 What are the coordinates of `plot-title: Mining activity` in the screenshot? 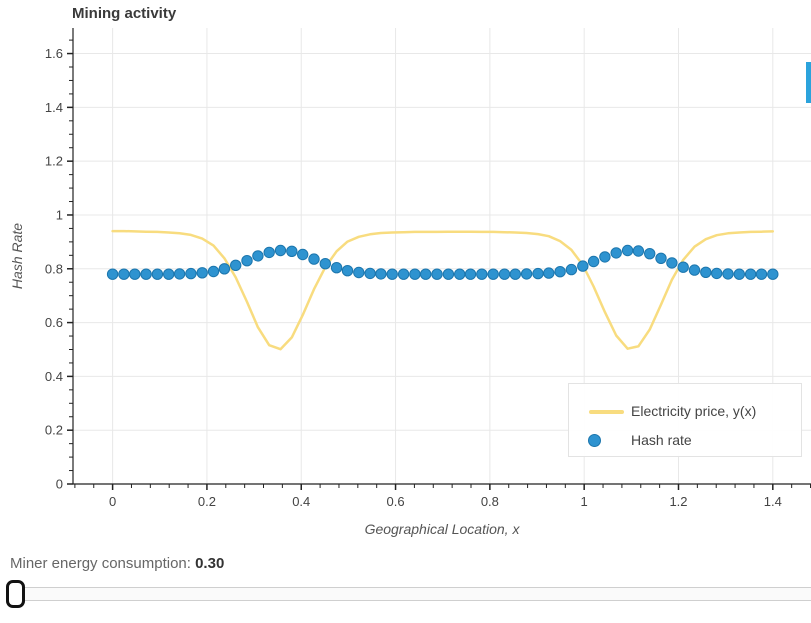 It's located at (124, 13).